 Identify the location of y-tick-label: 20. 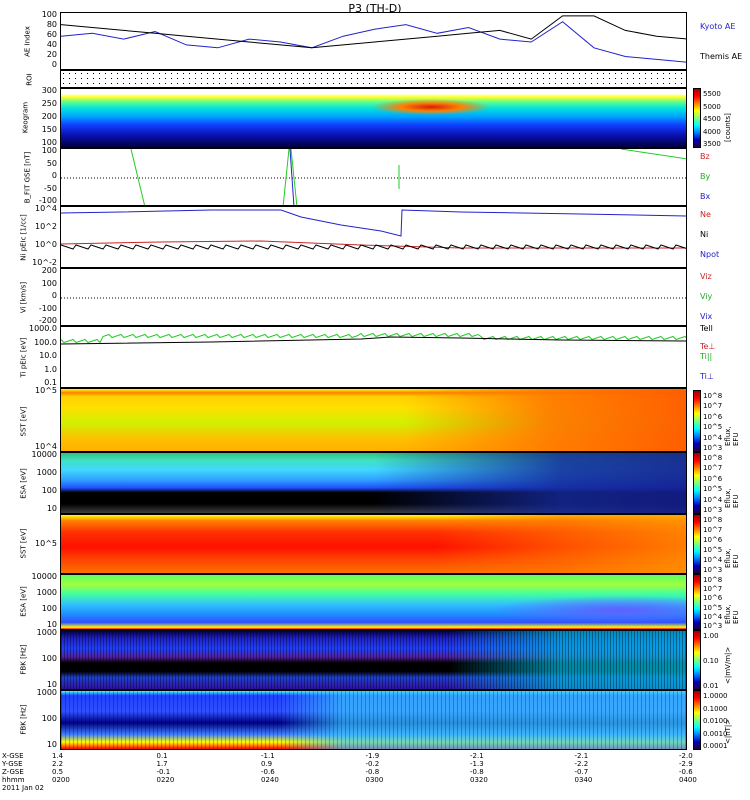
(51, 54).